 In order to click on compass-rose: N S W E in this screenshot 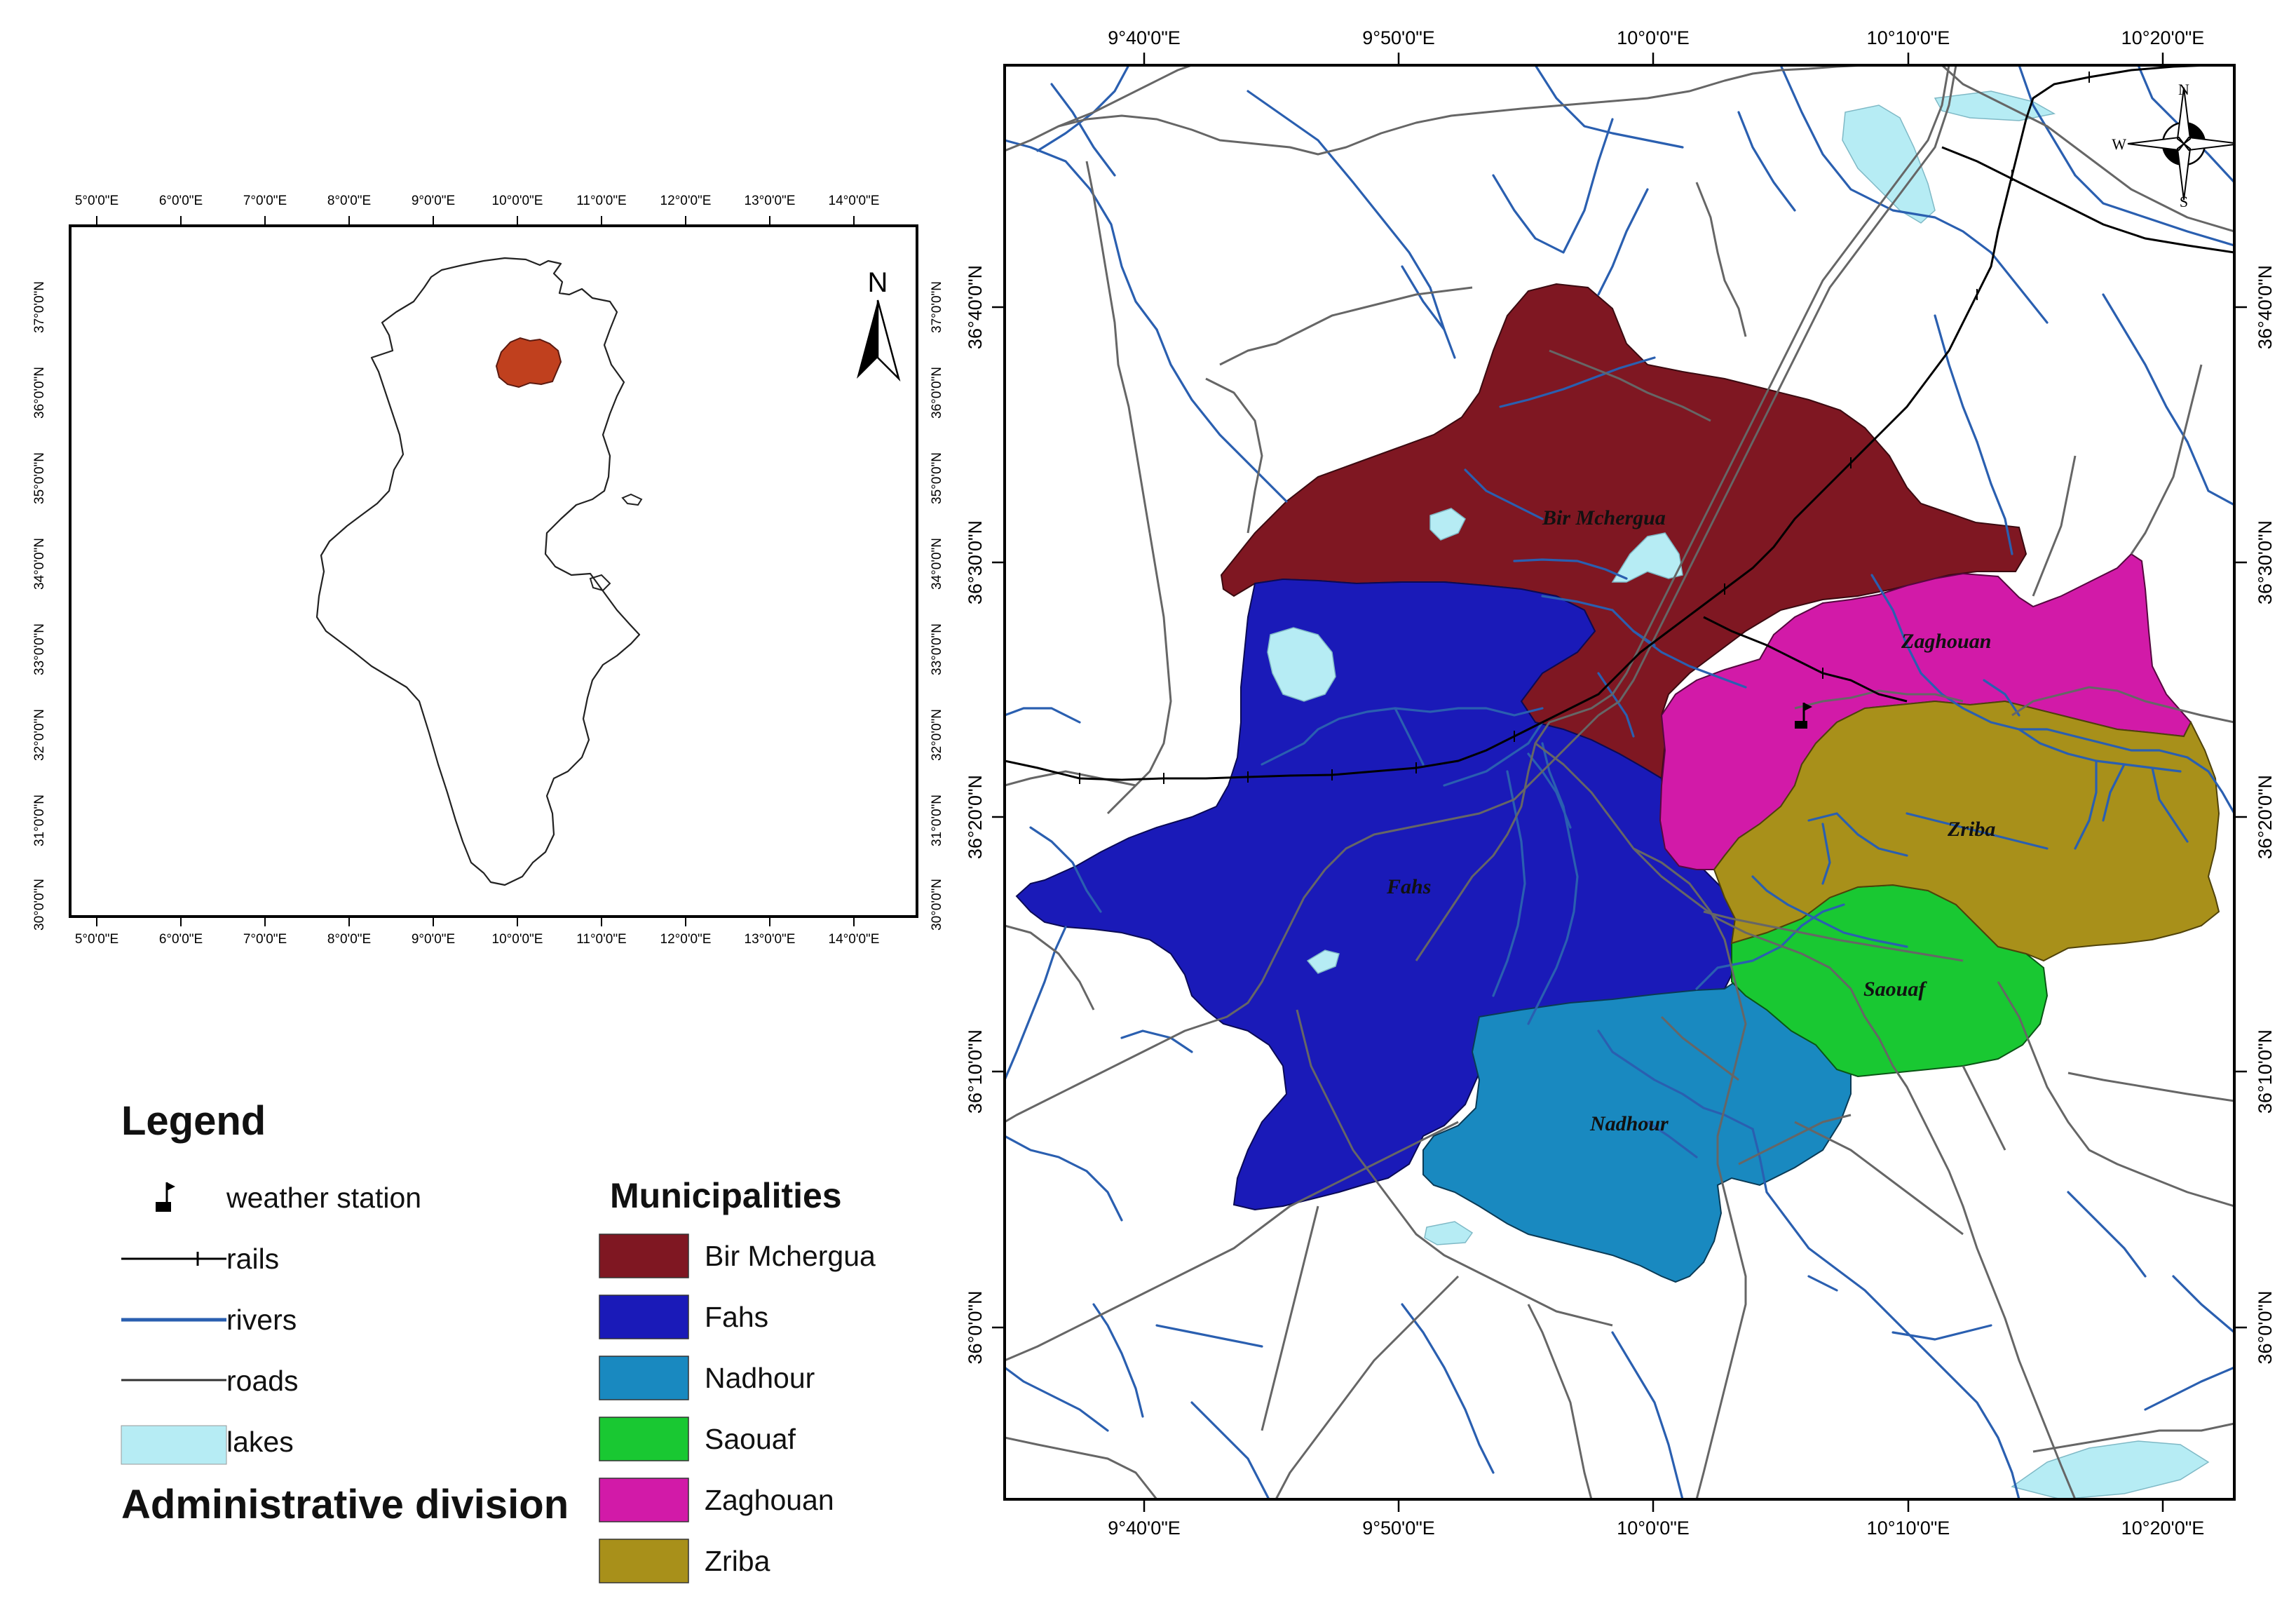, I will do `click(2179, 145)`.